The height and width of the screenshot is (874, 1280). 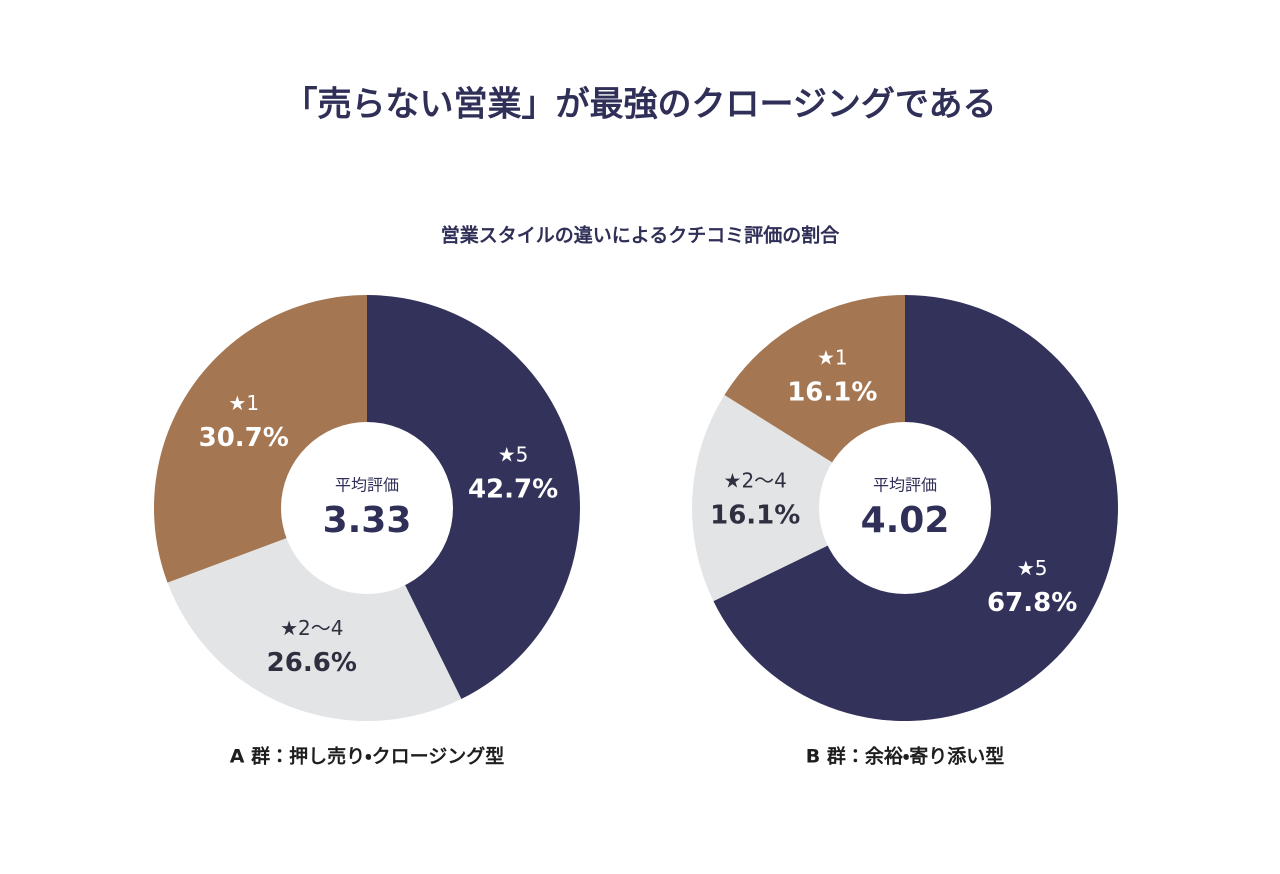 What do you see at coordinates (905, 520) in the screenshot?
I see `center-value: 4.02` at bounding box center [905, 520].